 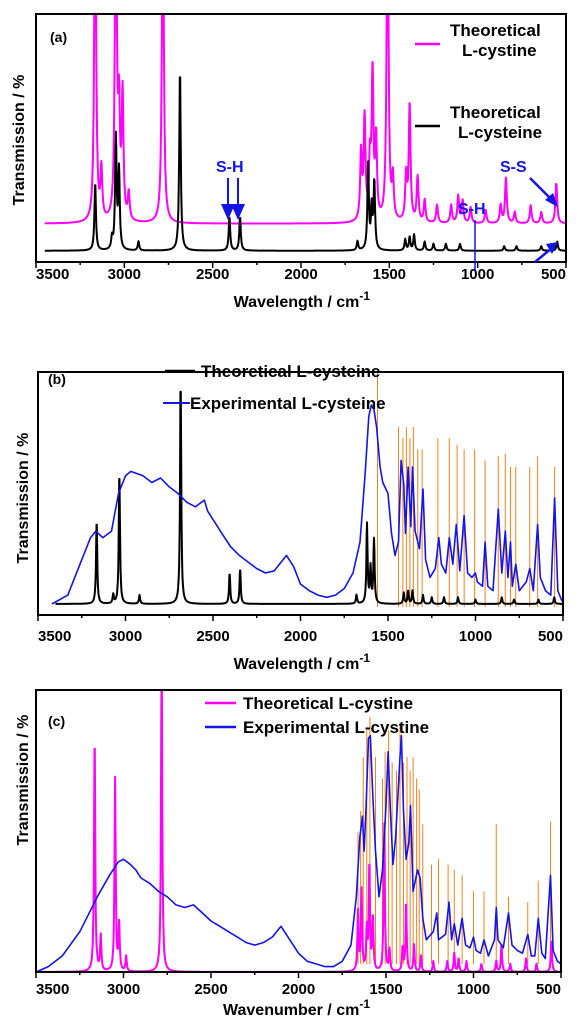 I want to click on panel-a-arrow-ss-down, so click(x=541, y=189).